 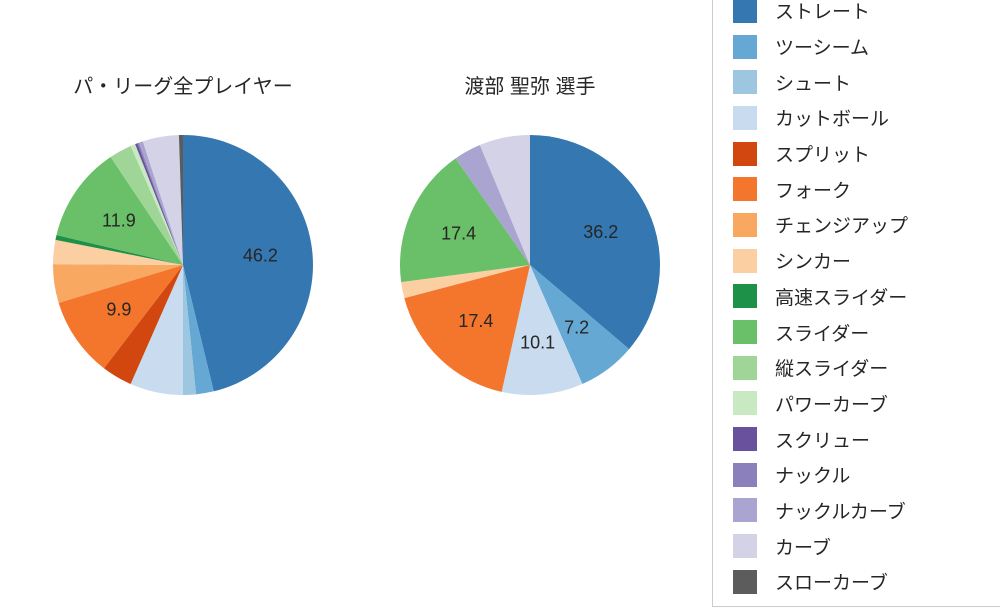 I want to click on legend-item: フォーク, so click(x=866, y=189).